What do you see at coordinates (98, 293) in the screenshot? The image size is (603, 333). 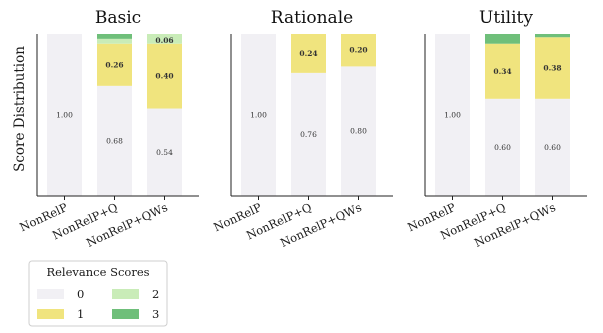 I see `legend: Relevance Scores 0 1 2 3` at bounding box center [98, 293].